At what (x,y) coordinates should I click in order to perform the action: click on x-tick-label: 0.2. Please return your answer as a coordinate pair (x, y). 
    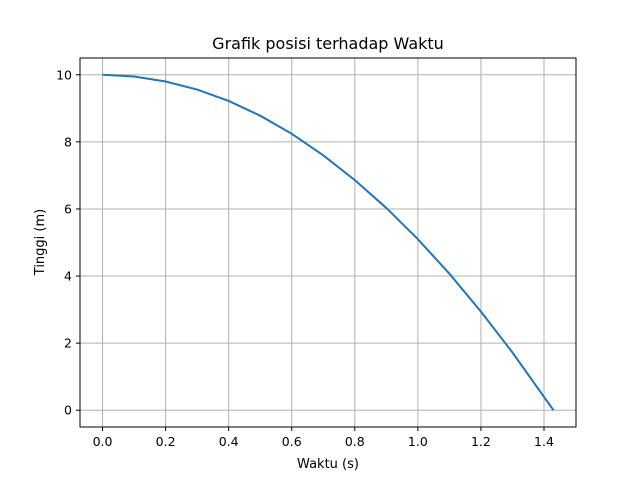
    Looking at the image, I should click on (166, 441).